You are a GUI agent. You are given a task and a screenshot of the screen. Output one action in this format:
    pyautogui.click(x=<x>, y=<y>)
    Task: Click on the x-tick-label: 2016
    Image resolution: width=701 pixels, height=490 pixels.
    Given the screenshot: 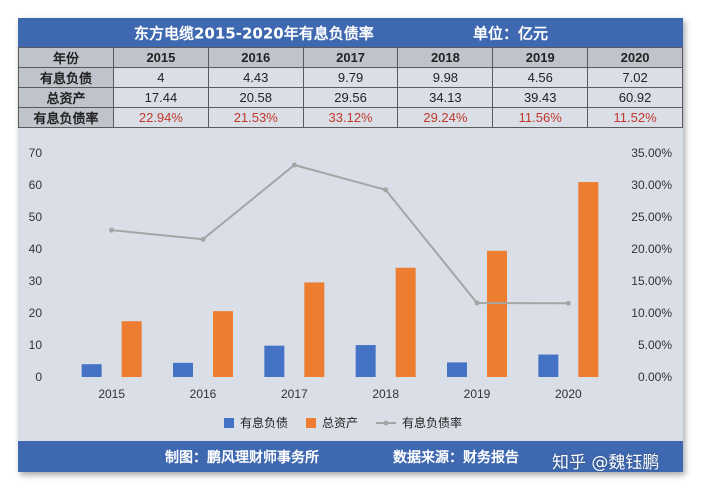 What is the action you would take?
    pyautogui.click(x=203, y=394)
    